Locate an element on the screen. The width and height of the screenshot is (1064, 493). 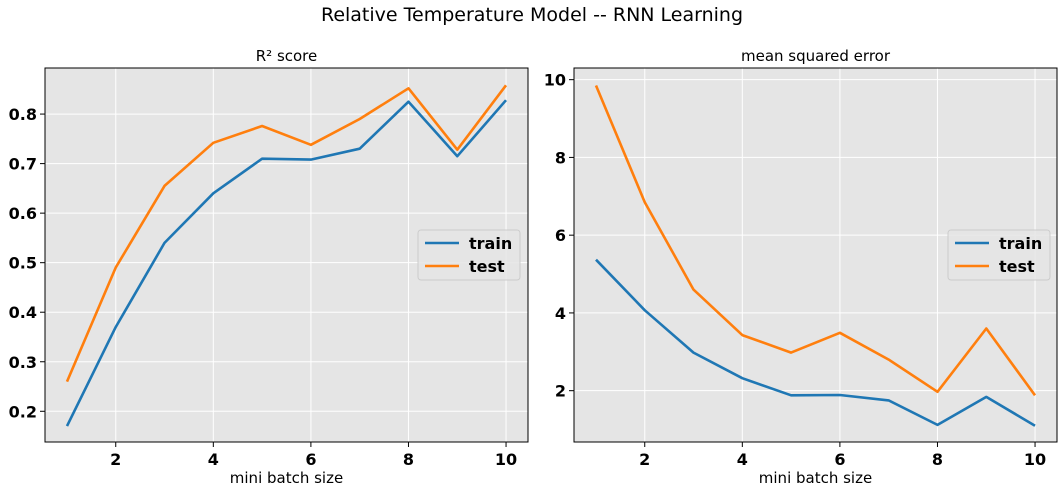
y-tick-label: 0.8 is located at coordinates (23, 114).